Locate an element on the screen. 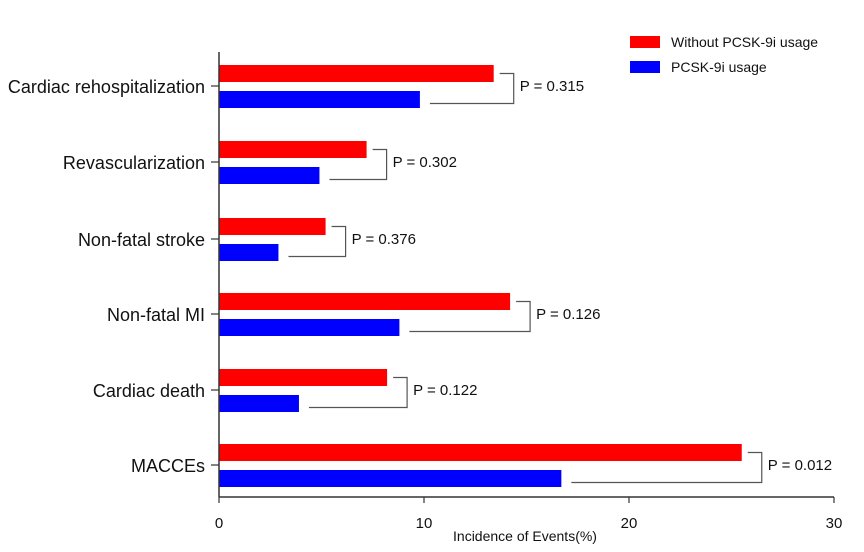 Image resolution: width=864 pixels, height=552 pixels. legend: Without PCSK-9i usage PCSK-9i usage is located at coordinates (724, 54).